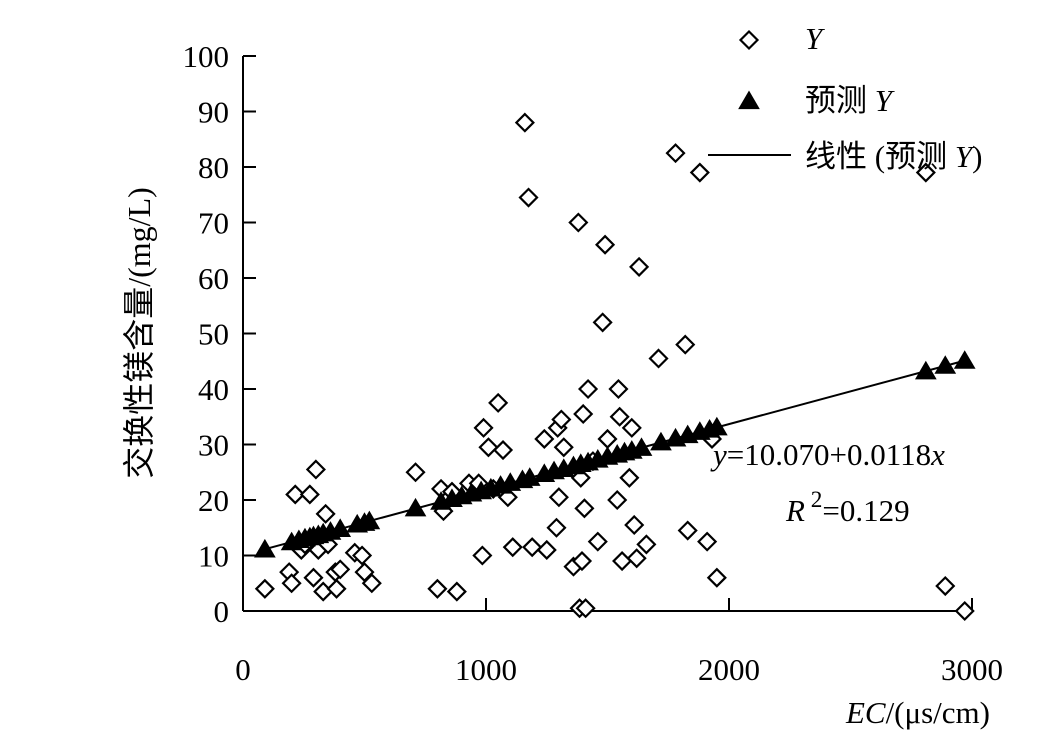 The image size is (1040, 736). I want to click on y-tick-label: 80, so click(213, 167).